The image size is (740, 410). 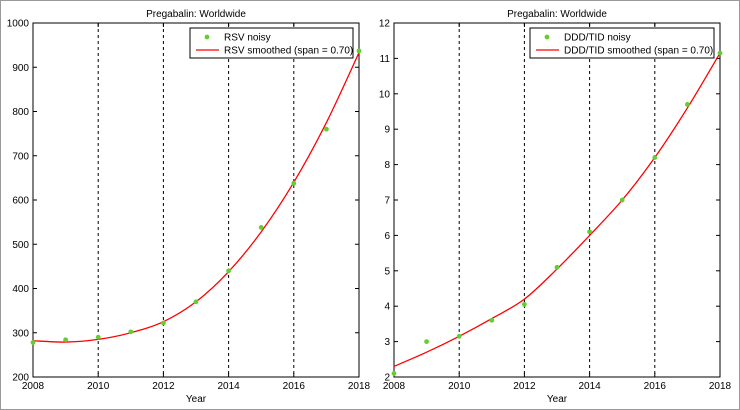 I want to click on y-tick-label: 7, so click(x=387, y=201).